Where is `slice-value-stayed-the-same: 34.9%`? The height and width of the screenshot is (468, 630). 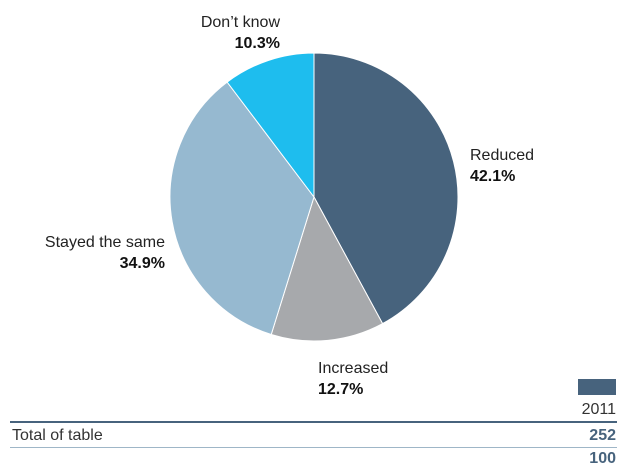 slice-value-stayed-the-same: 34.9% is located at coordinates (142, 263).